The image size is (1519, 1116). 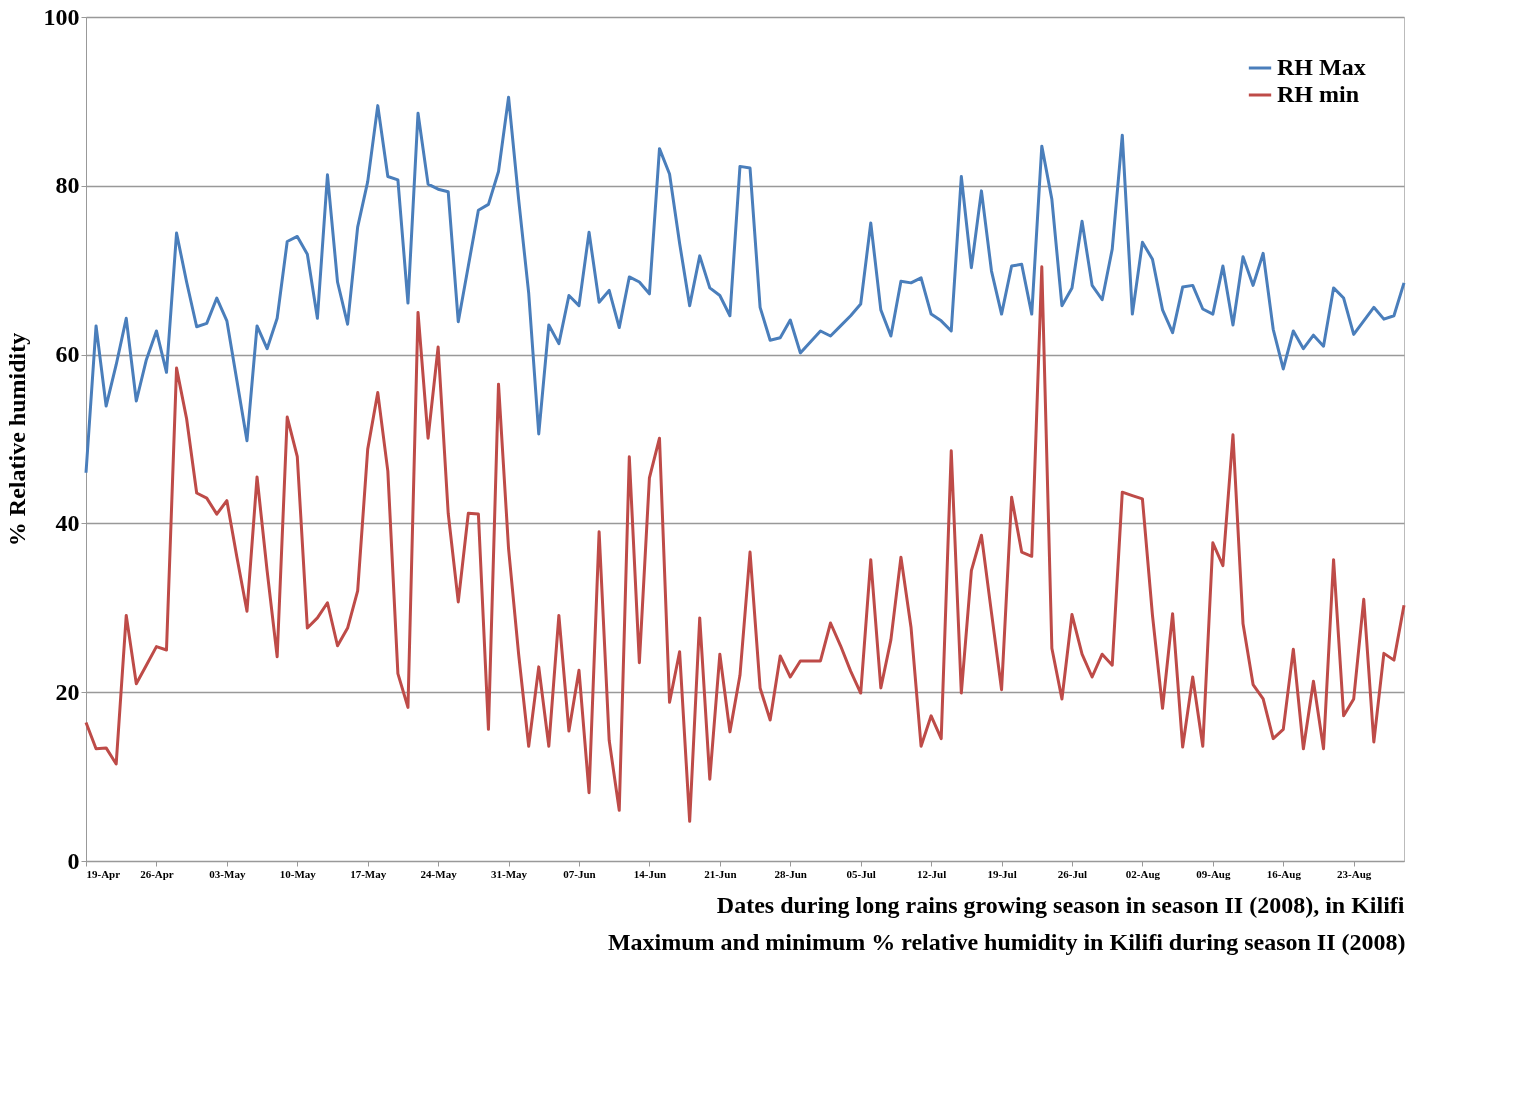 What do you see at coordinates (298, 873) in the screenshot?
I see `x-tick-label: 10-May` at bounding box center [298, 873].